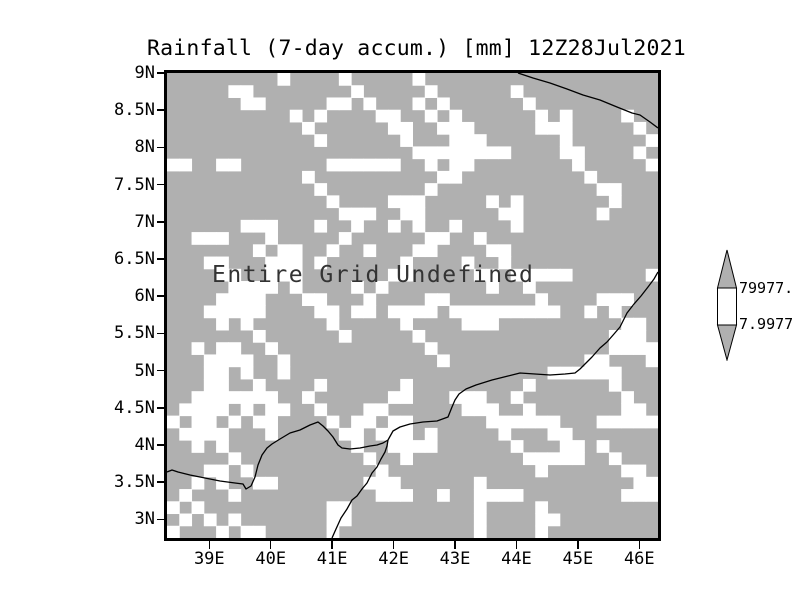 The width and height of the screenshot is (792, 612). Describe the element at coordinates (516, 559) in the screenshot. I see `x-tick-label: 44E` at that location.